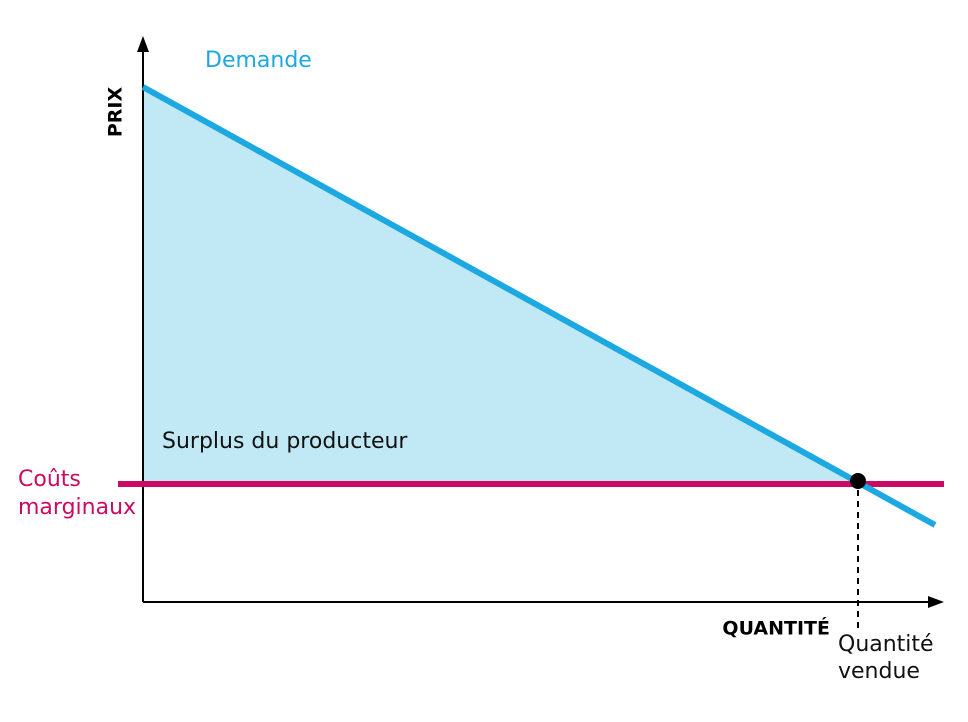  What do you see at coordinates (49, 479) in the screenshot?
I see `marginal-cost-label: Coûts` at bounding box center [49, 479].